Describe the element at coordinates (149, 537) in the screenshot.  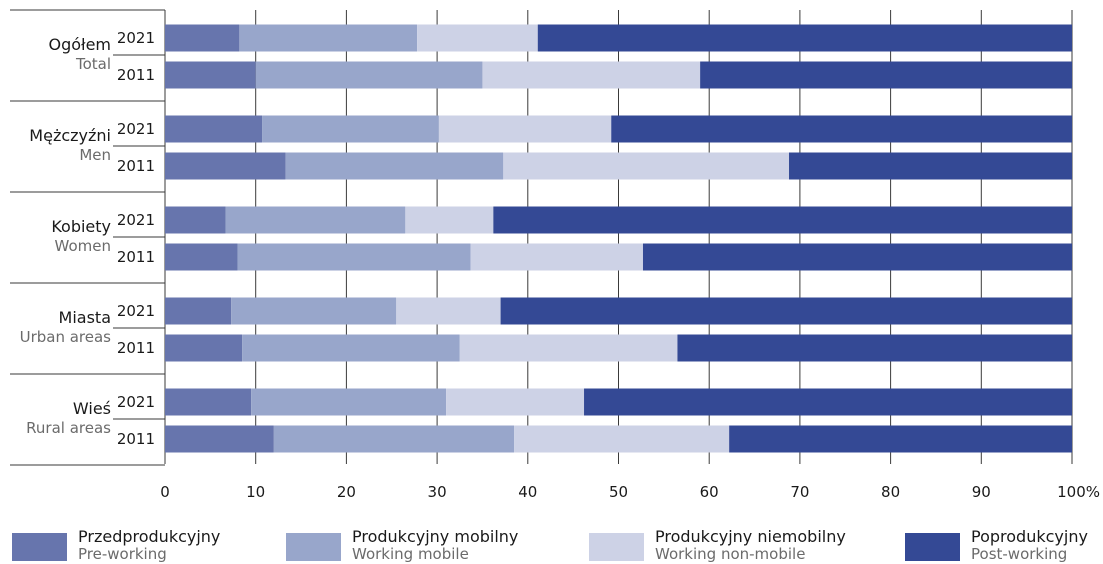
I see `legend-label: Przedprodukcyjny` at that location.